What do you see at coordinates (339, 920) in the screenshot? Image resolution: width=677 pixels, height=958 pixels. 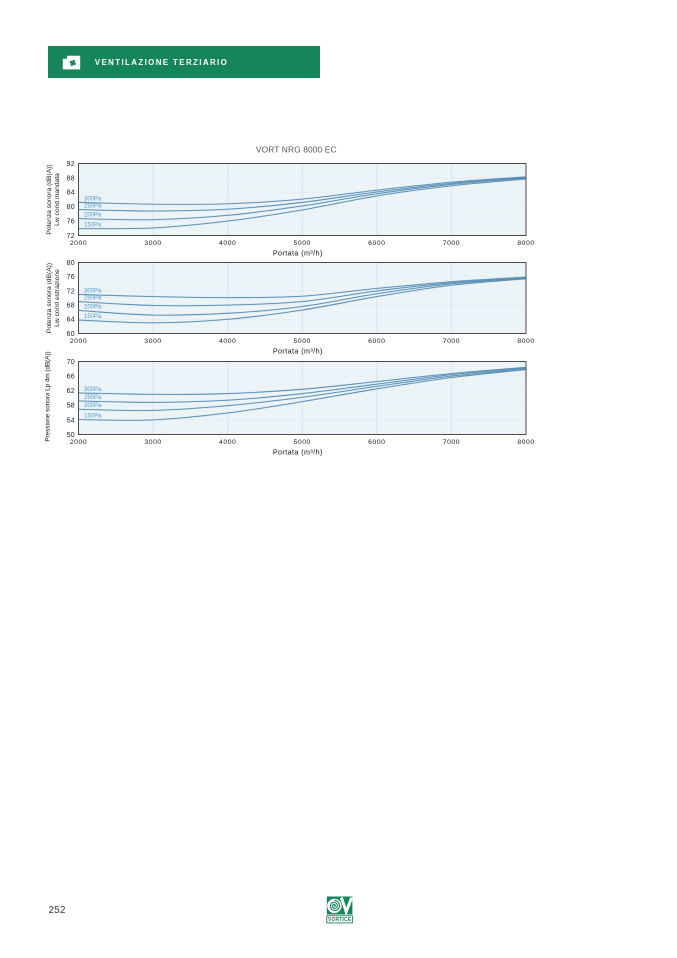 I see `svg-text: VORTICE` at bounding box center [339, 920].